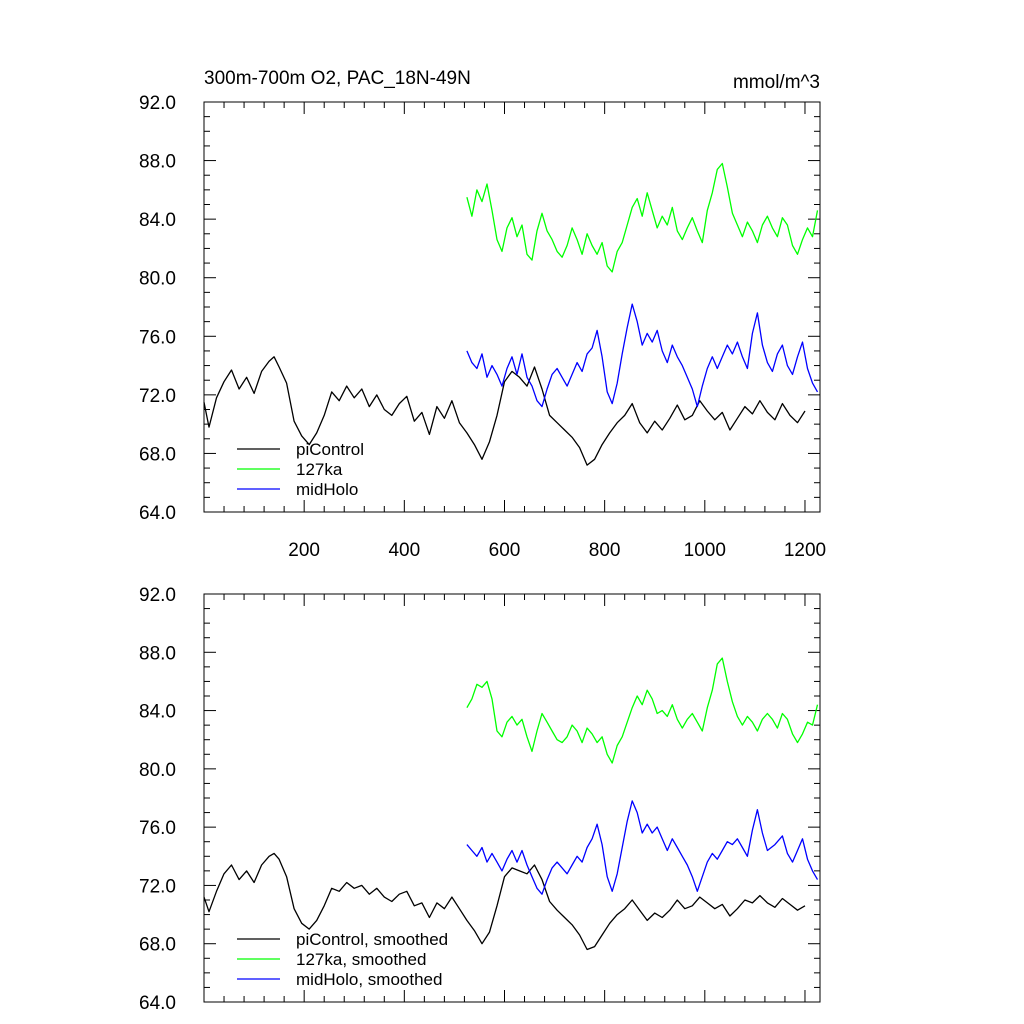 The image size is (1024, 1024). What do you see at coordinates (642, 847) in the screenshot?
I see `series-line-midholo-smoothed` at bounding box center [642, 847].